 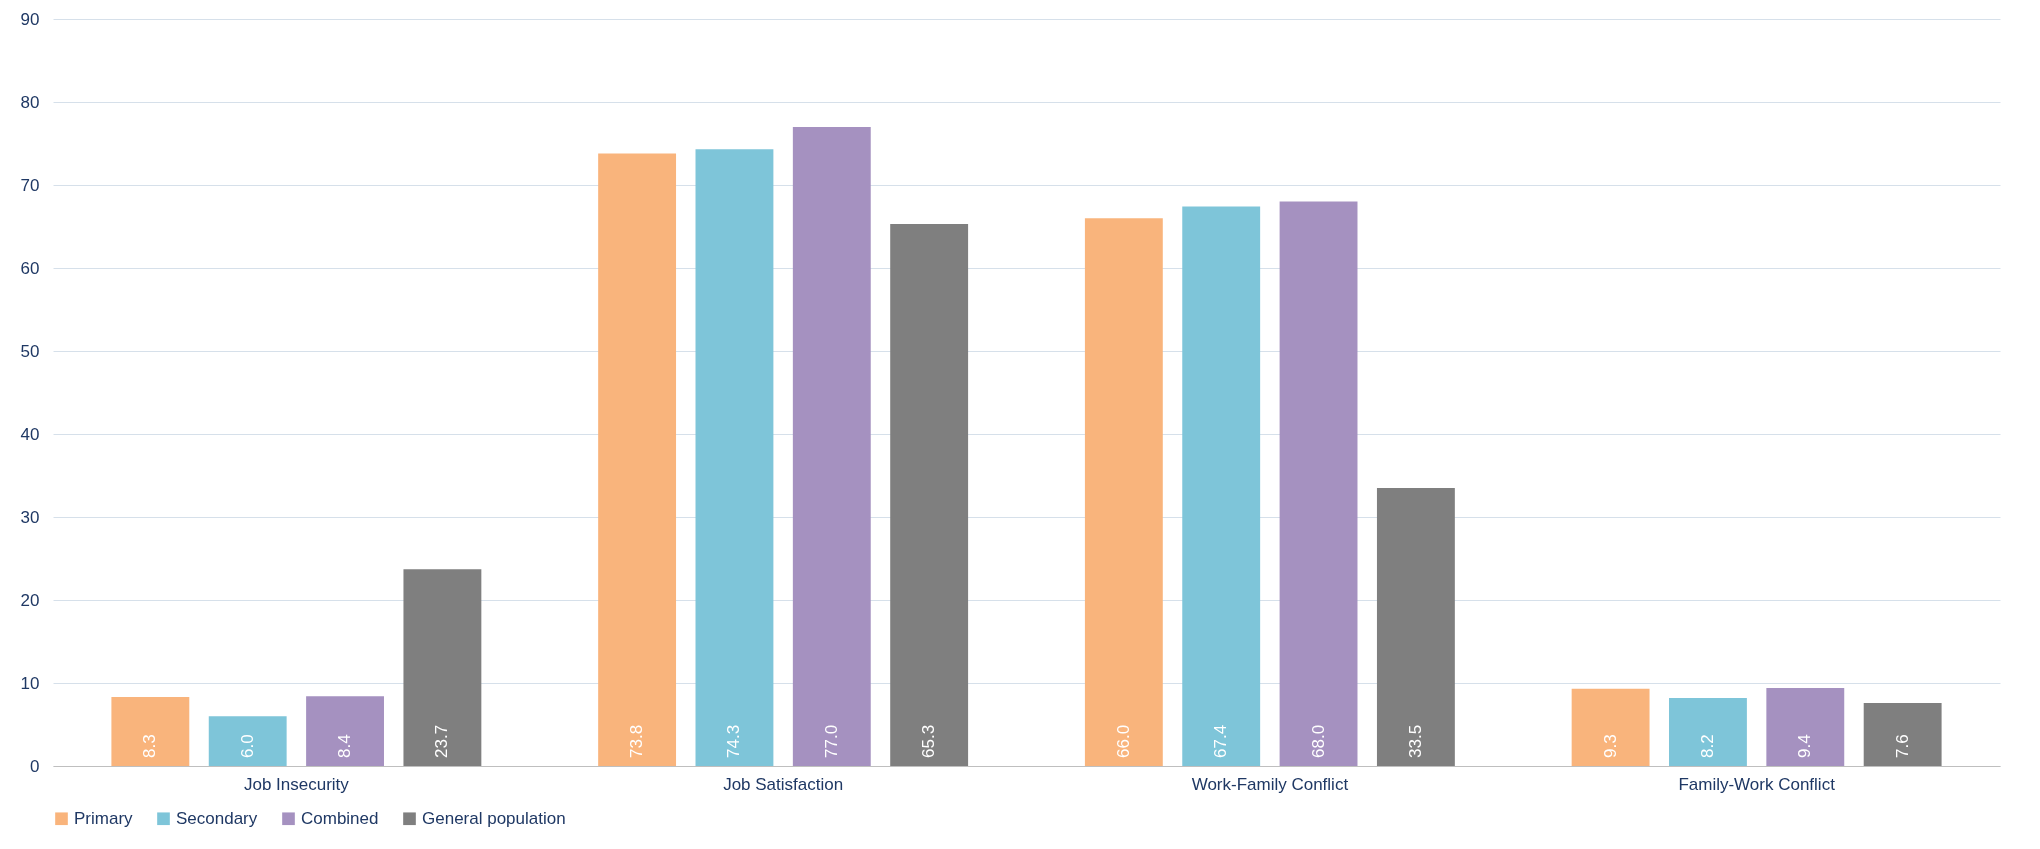 What do you see at coordinates (494, 818) in the screenshot?
I see `legend-label: General population` at bounding box center [494, 818].